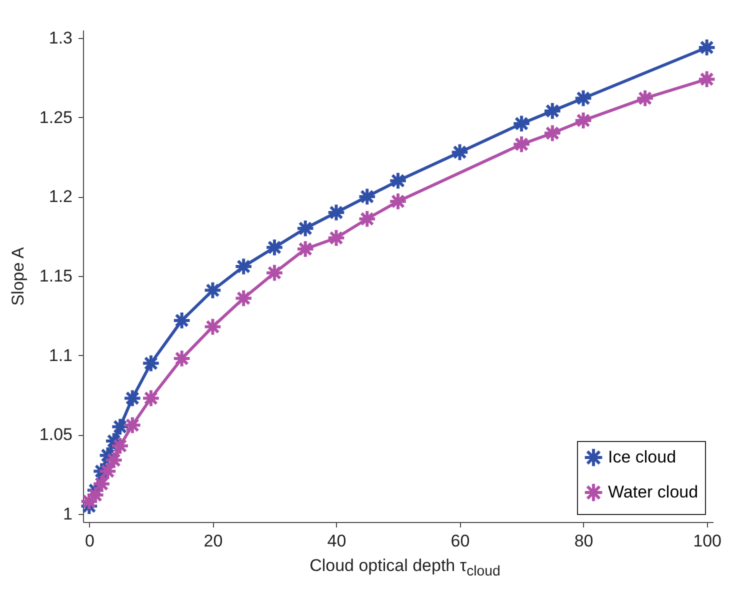 The image size is (737, 590). I want to click on x-tick-label: 80, so click(584, 541).